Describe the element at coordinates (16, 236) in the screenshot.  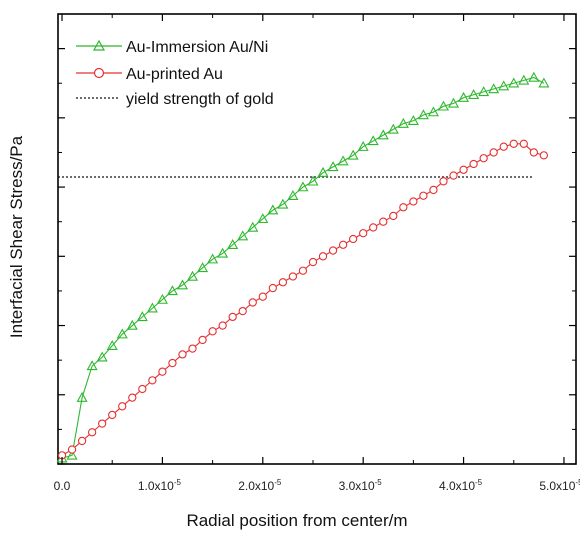
I see `y-axis-title: Interfacial Shear Stress/Pa` at that location.